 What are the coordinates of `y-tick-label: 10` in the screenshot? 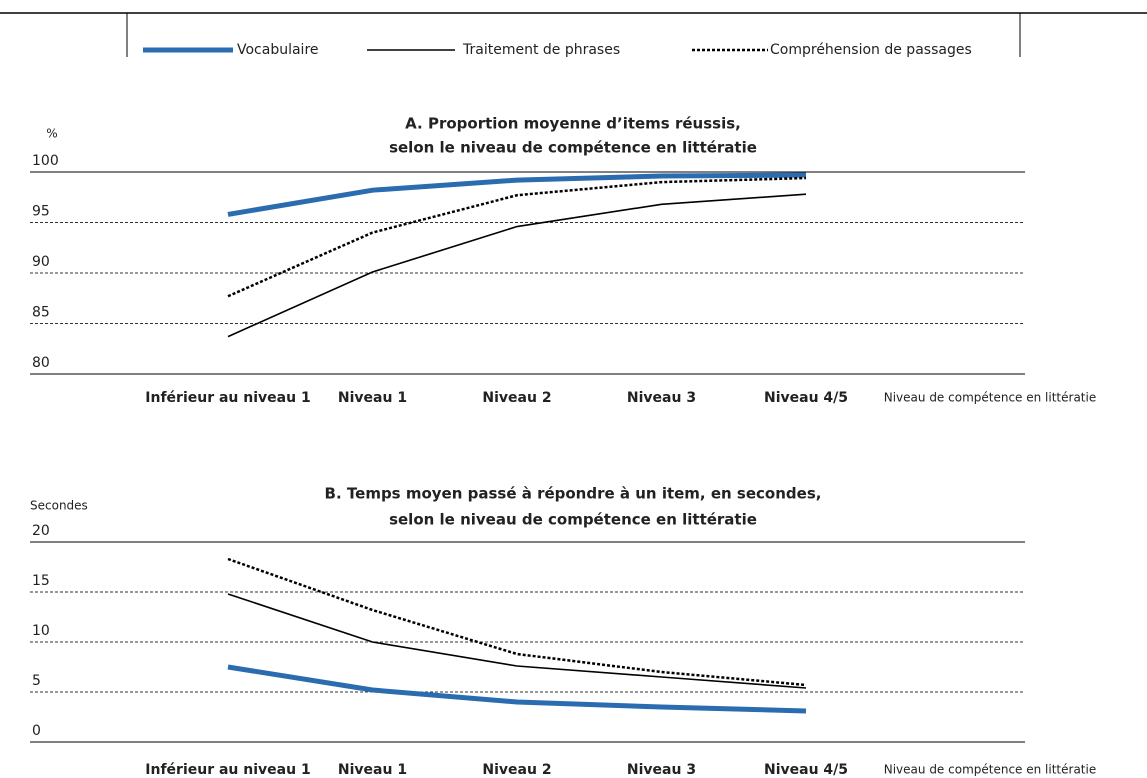 It's located at (41, 631).